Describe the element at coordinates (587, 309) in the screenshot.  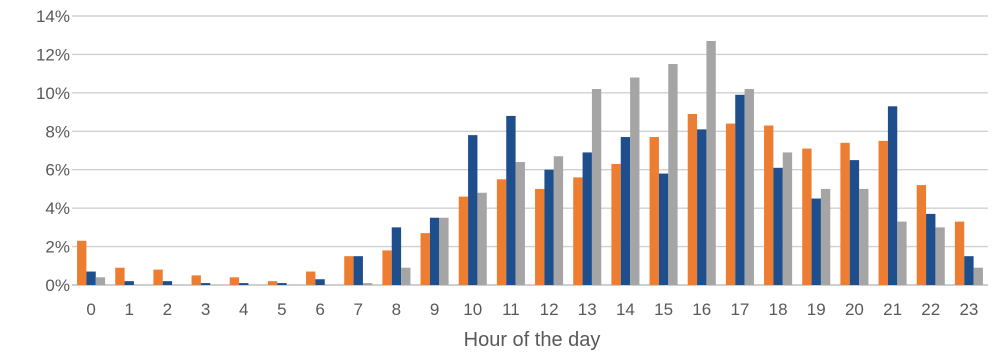
I see `x-tick-label: 13` at that location.